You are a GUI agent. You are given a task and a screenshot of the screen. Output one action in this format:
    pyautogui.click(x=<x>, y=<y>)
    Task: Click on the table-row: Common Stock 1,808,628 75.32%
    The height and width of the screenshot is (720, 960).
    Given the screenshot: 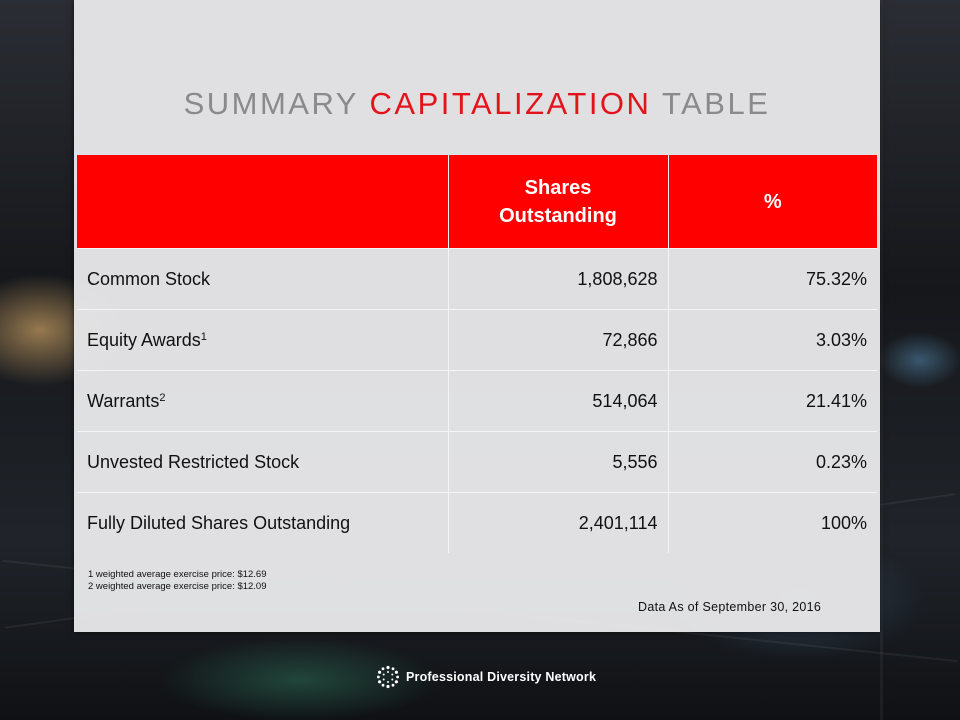 What is the action you would take?
    pyautogui.click(x=477, y=279)
    